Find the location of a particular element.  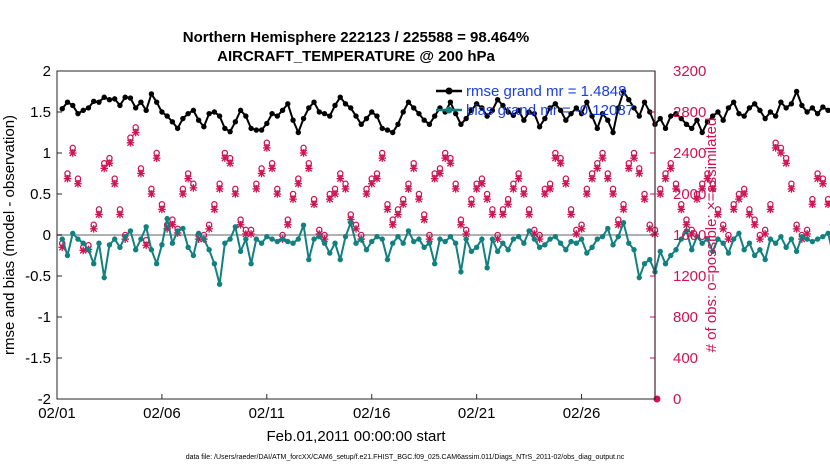

y-axis-label: rmse and bias (model - observation) is located at coordinates (9, 235).